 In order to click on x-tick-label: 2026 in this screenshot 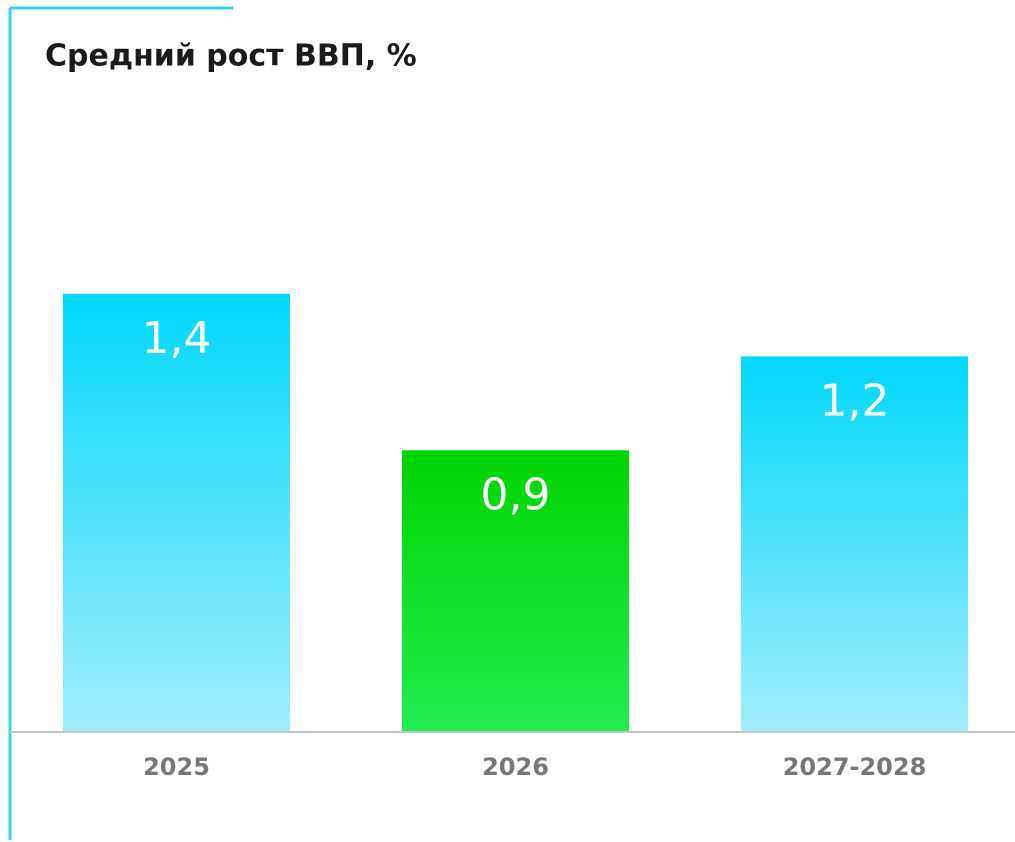, I will do `click(515, 767)`.